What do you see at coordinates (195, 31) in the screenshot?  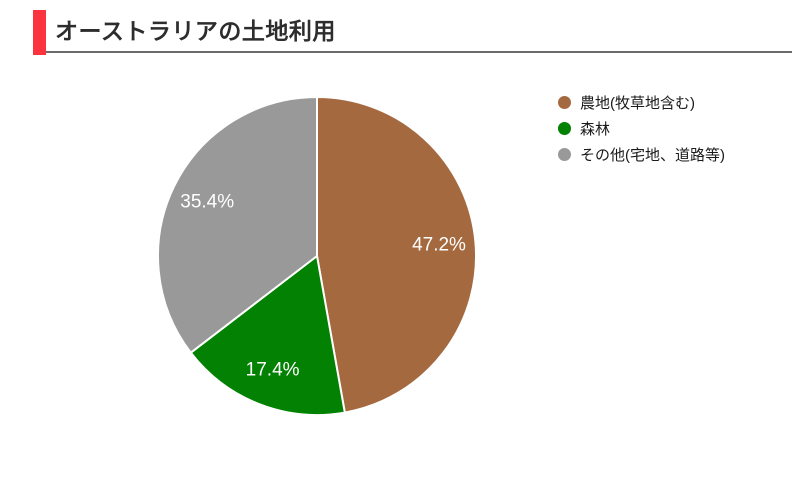 I see `page-title: オーストラリアの土地利用` at bounding box center [195, 31].